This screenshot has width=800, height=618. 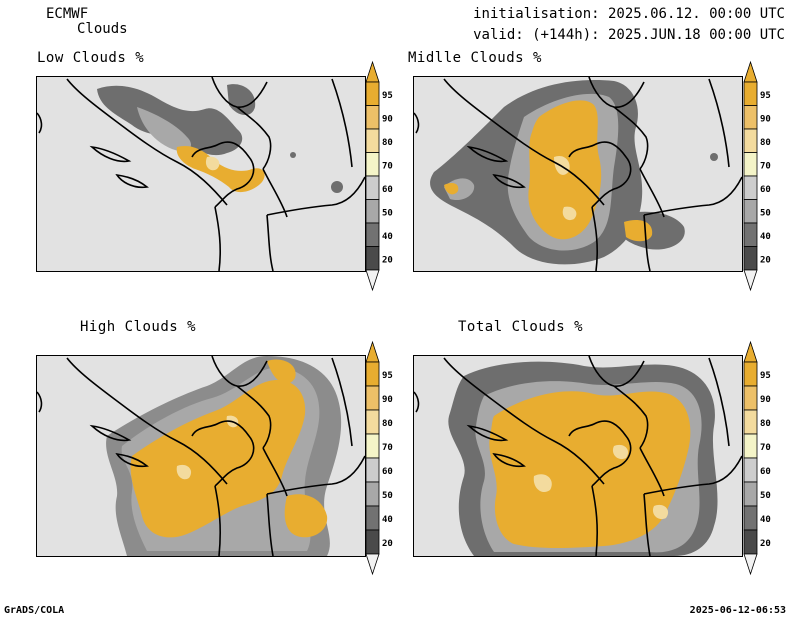 I want to click on map-middle-clouds, so click(x=578, y=174).